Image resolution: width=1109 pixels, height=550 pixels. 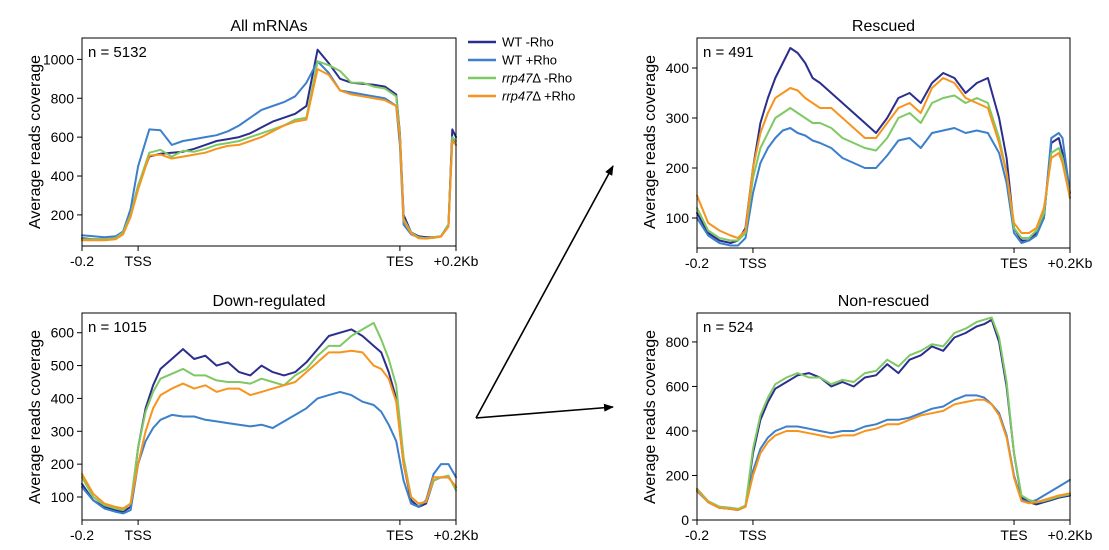 I want to click on legend-label-2: WT +Rho, so click(x=529, y=60).